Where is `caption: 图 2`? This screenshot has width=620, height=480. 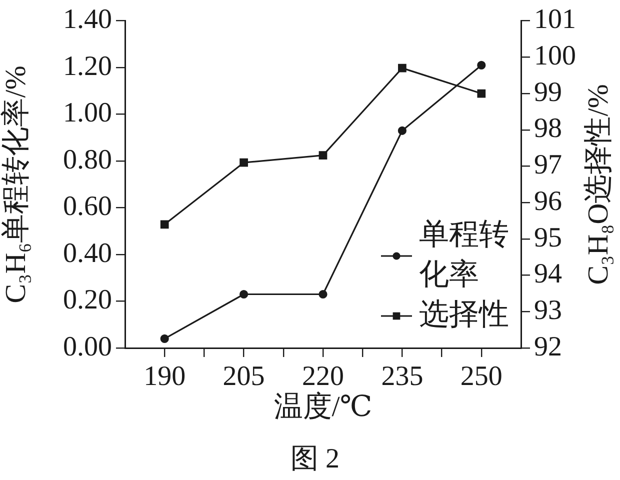 caption: 图 2 is located at coordinates (315, 458).